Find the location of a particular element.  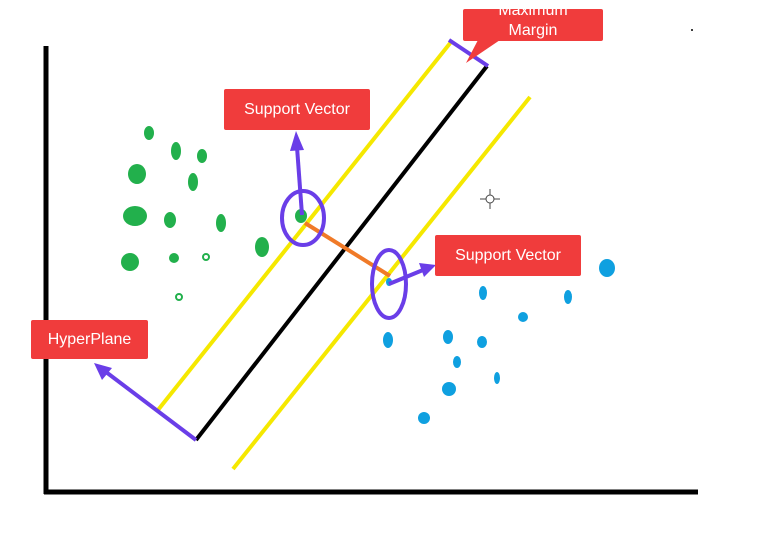

support-vector-circle-bottom is located at coordinates (389, 284).